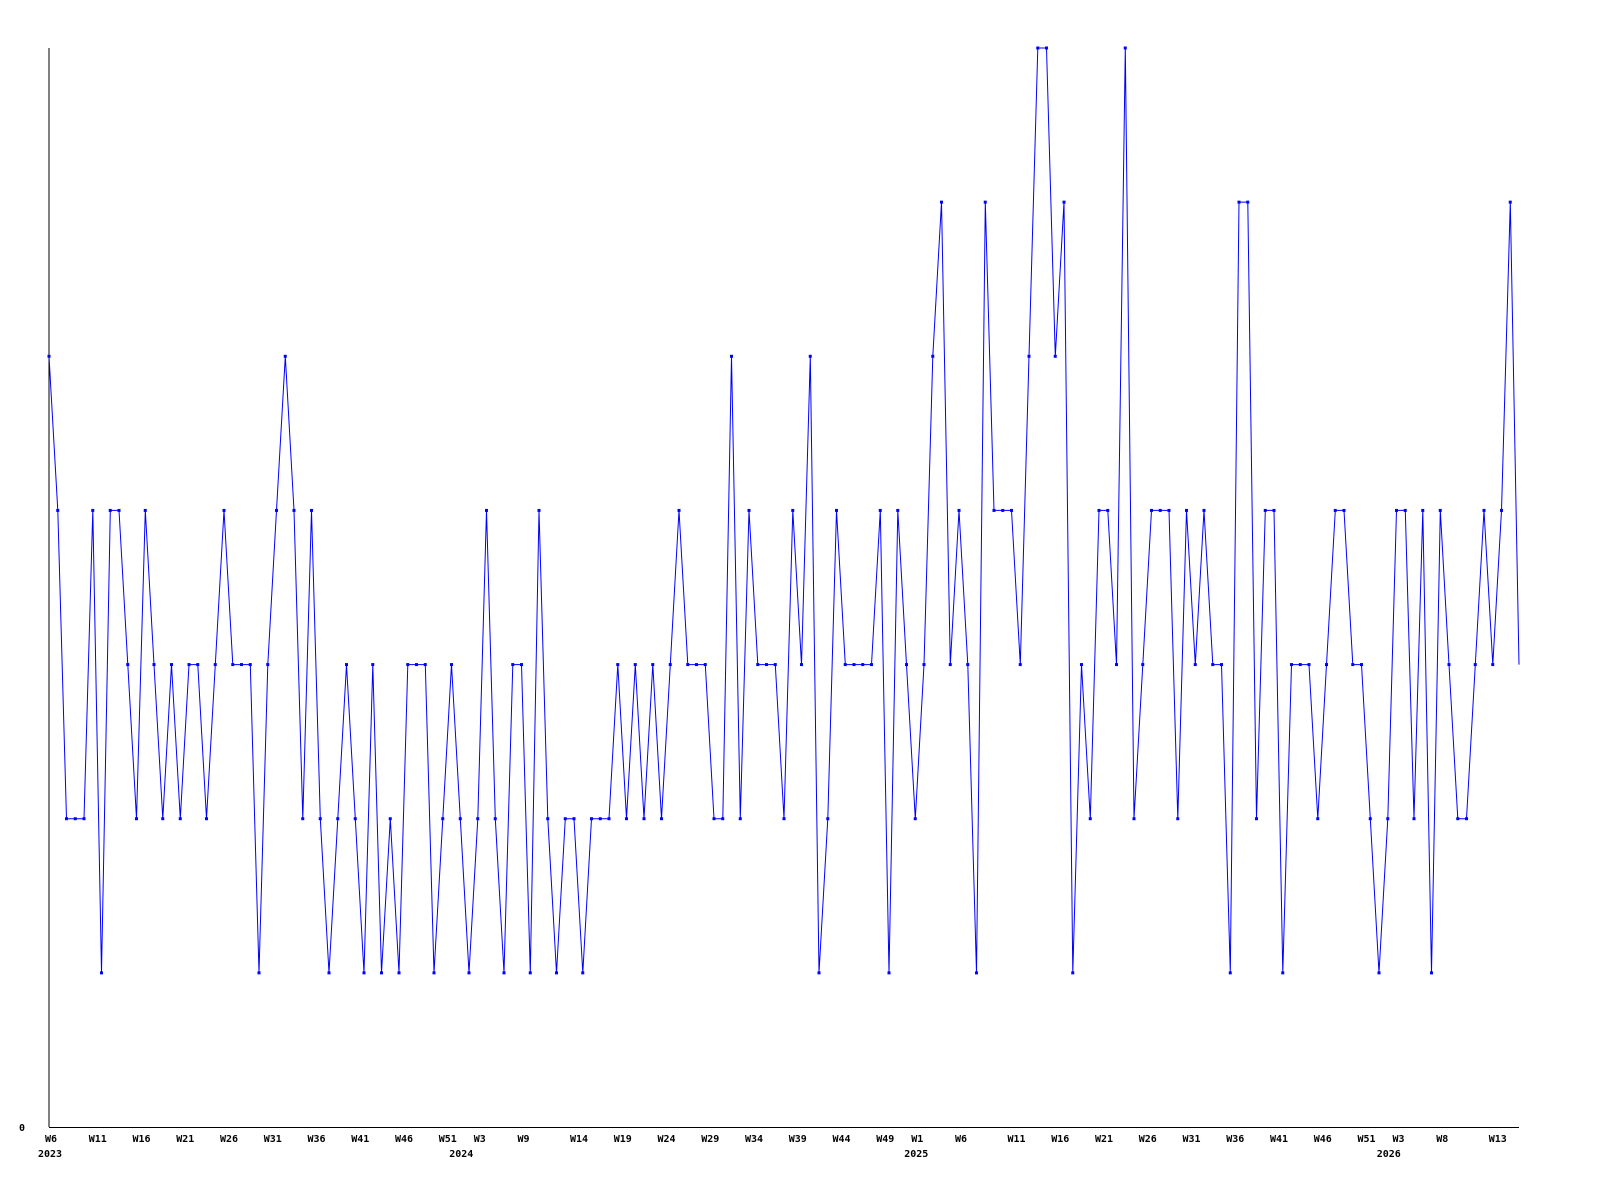 Image resolution: width=1600 pixels, height=1200 pixels. What do you see at coordinates (1192, 1139) in the screenshot?
I see `x-tick-label: W31` at bounding box center [1192, 1139].